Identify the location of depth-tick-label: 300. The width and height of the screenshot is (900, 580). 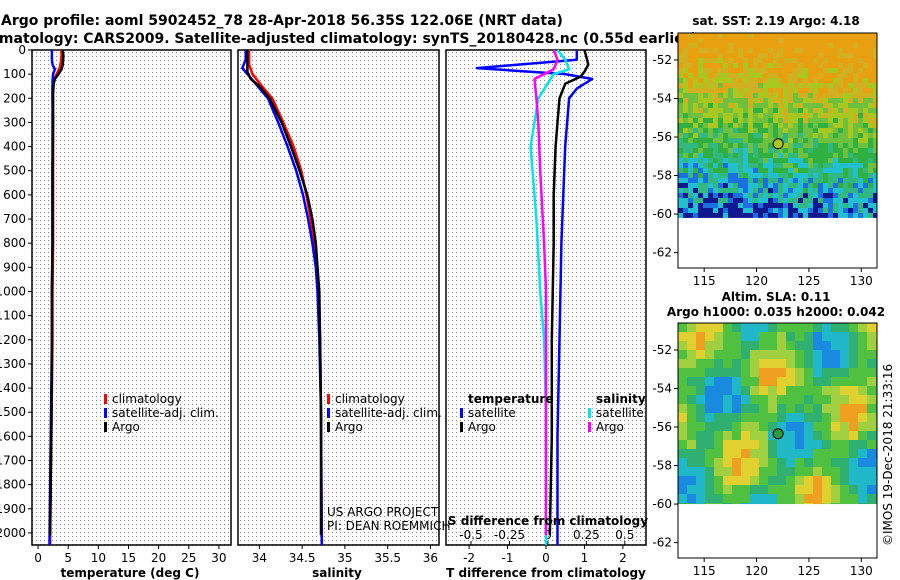
(14, 122).